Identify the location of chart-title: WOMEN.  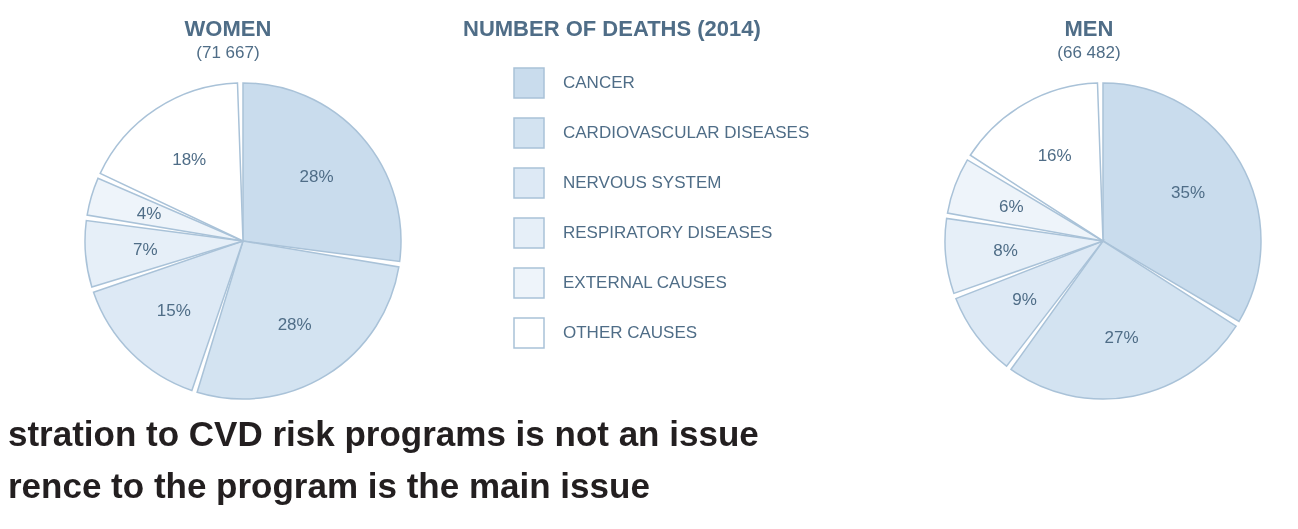
(228, 29).